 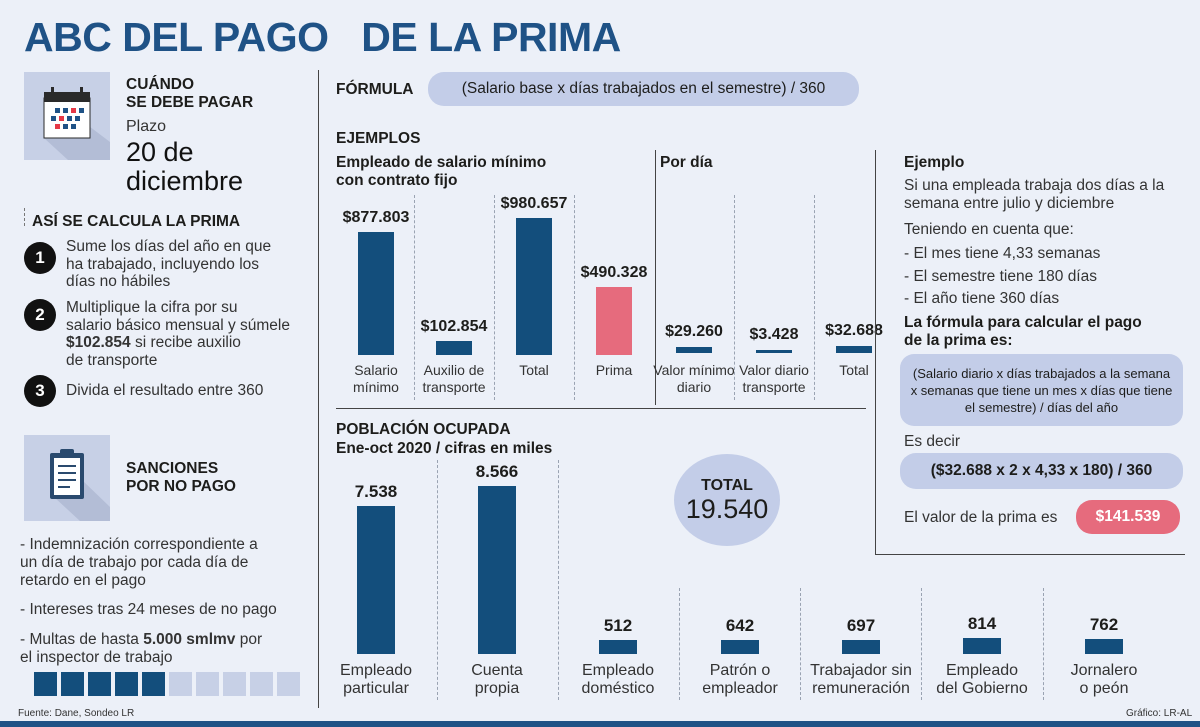 I want to click on label-line: Valor diario, so click(x=774, y=370).